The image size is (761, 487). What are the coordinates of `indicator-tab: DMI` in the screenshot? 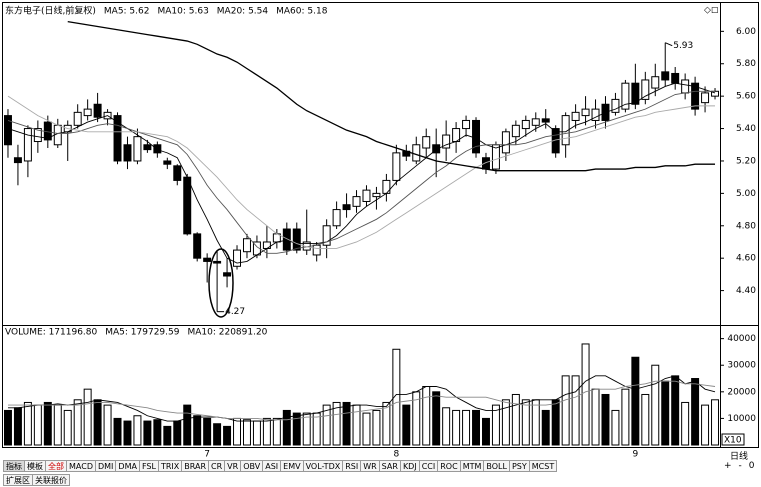 It's located at (106, 466).